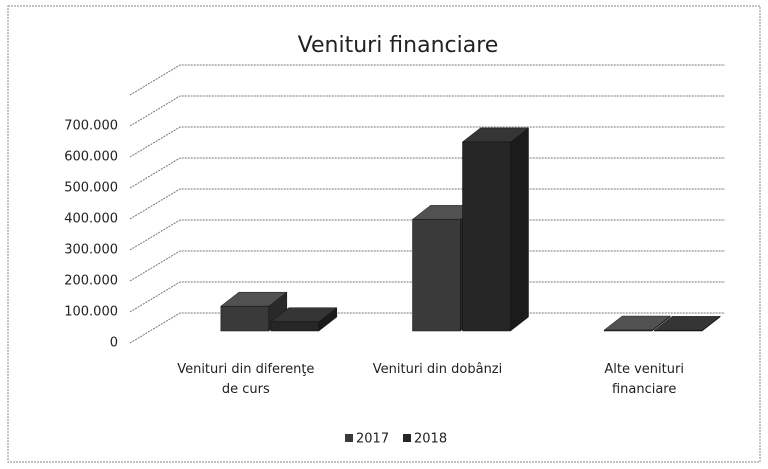 This screenshot has height=469, width=768. I want to click on y-tick-label: 200.000, so click(91, 281).